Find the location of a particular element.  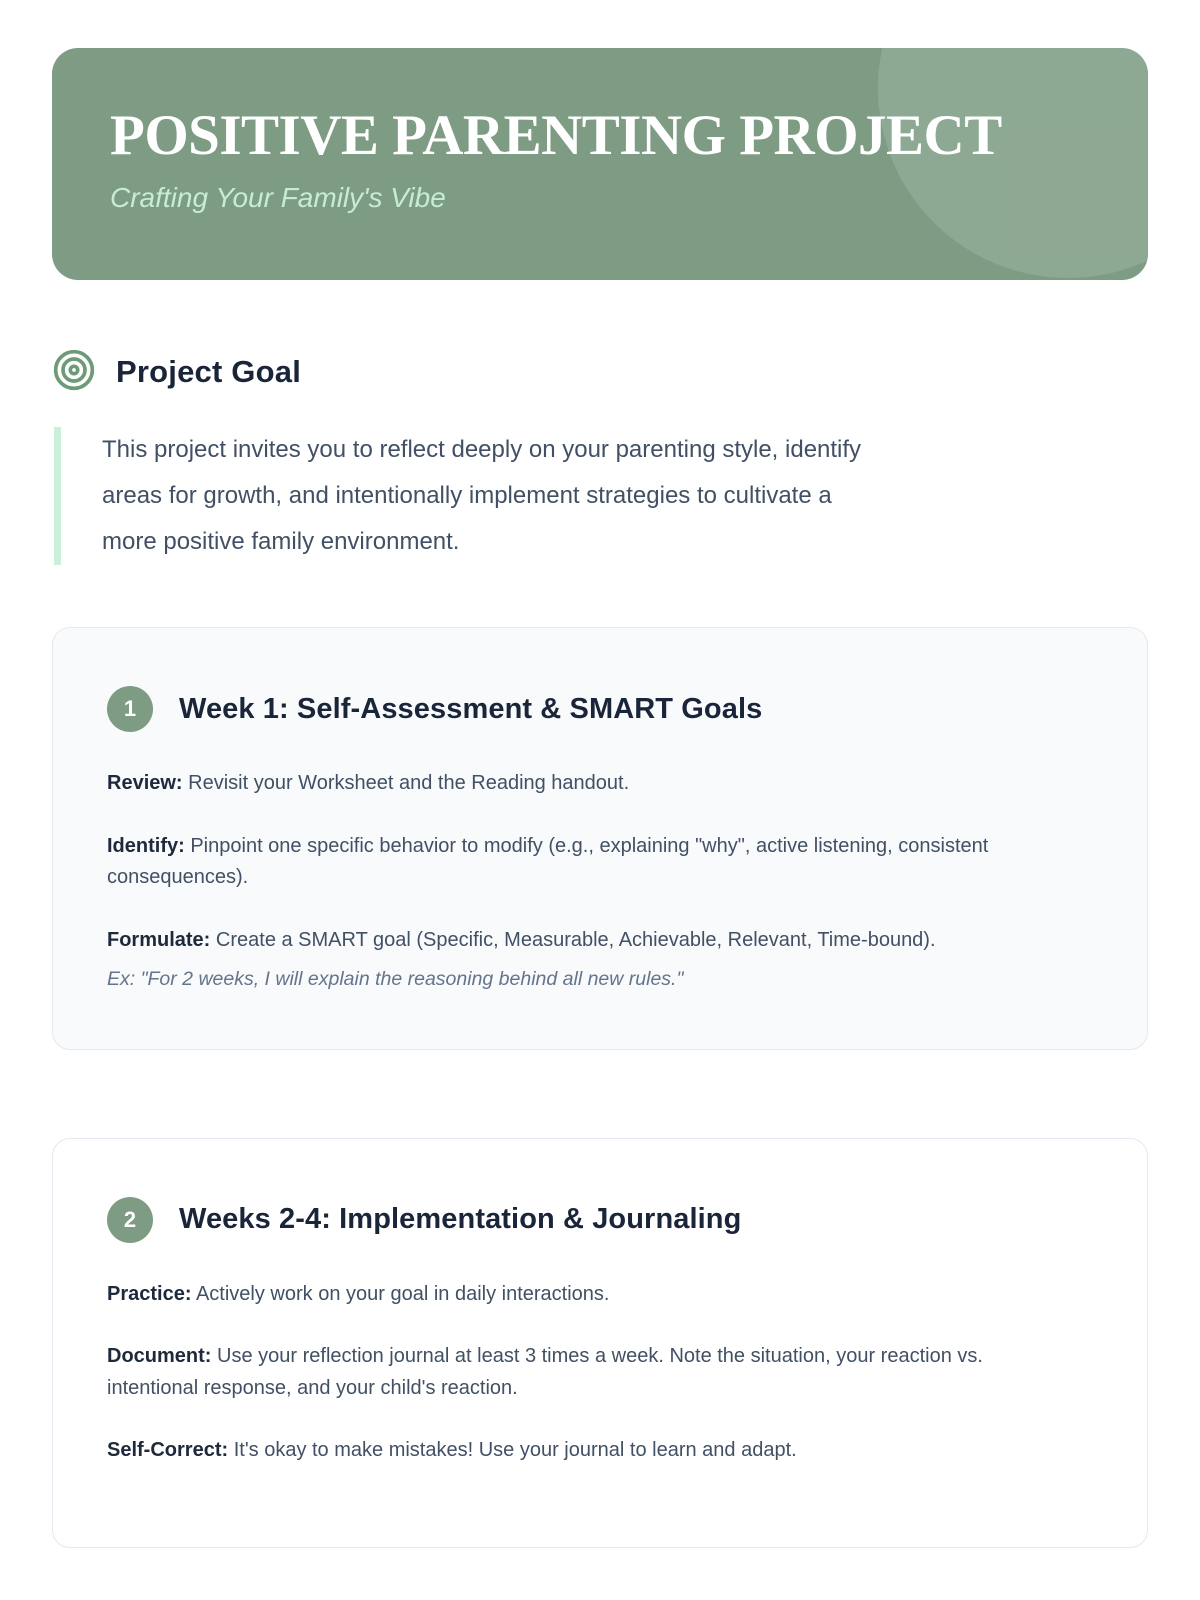

step-number-badge: 1 is located at coordinates (130, 709).